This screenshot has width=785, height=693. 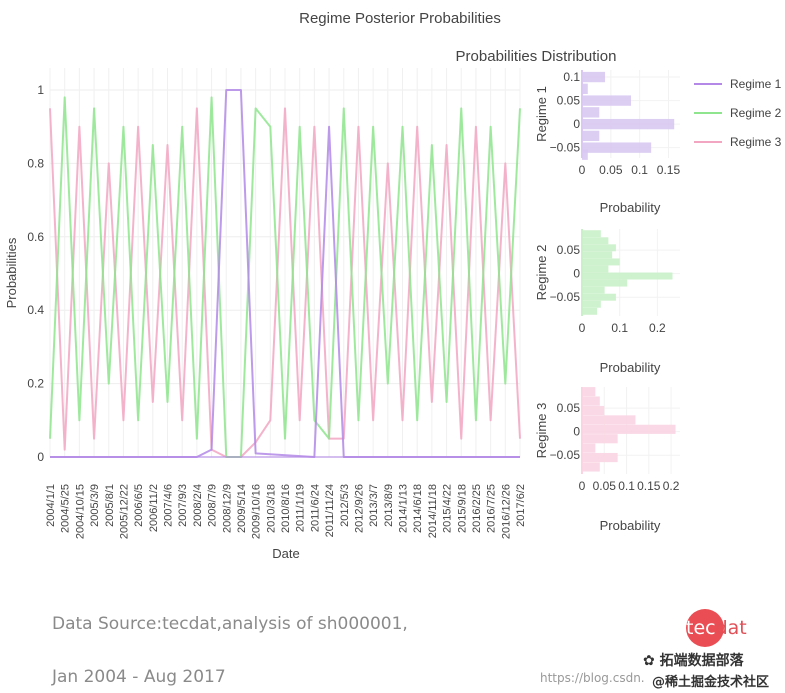 I want to click on x-tick-label: 2005/8/1, so click(x=110, y=505).